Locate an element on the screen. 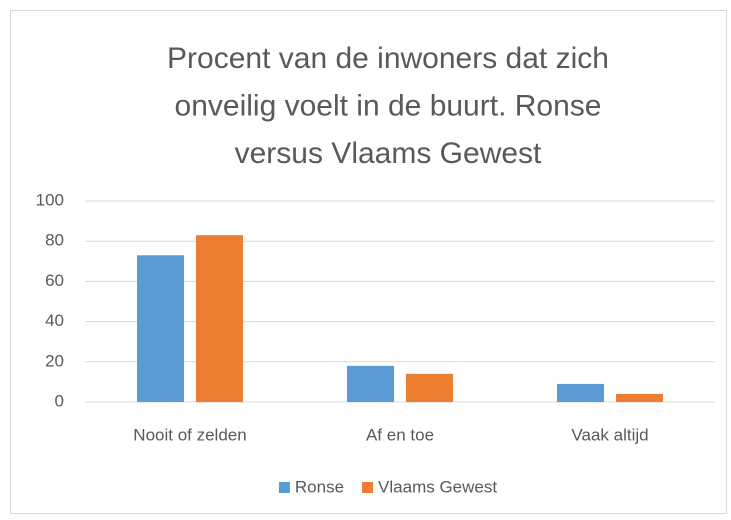 This screenshot has width=731, height=520. y-tick-label: 0 is located at coordinates (59, 400).